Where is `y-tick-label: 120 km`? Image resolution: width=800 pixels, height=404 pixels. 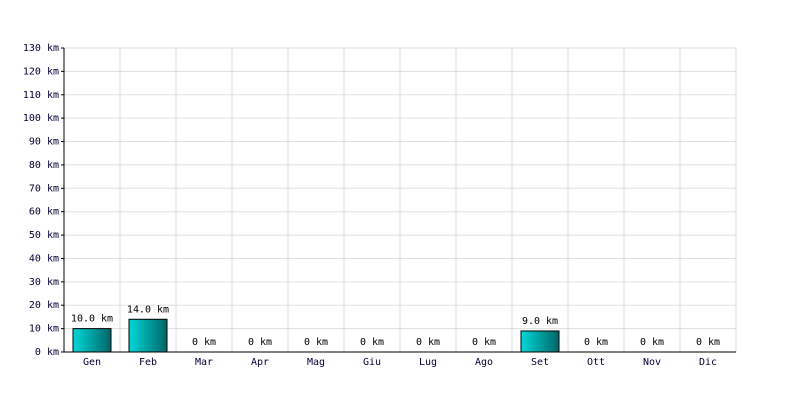
y-tick-label: 120 km is located at coordinates (41, 71).